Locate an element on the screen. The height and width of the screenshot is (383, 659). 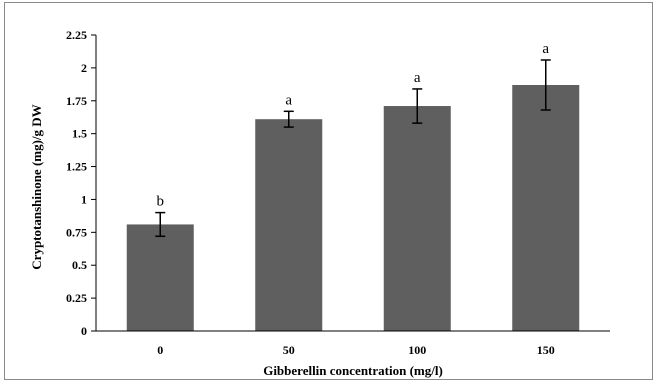
y-tick-label: 0.25 is located at coordinates (76, 298).